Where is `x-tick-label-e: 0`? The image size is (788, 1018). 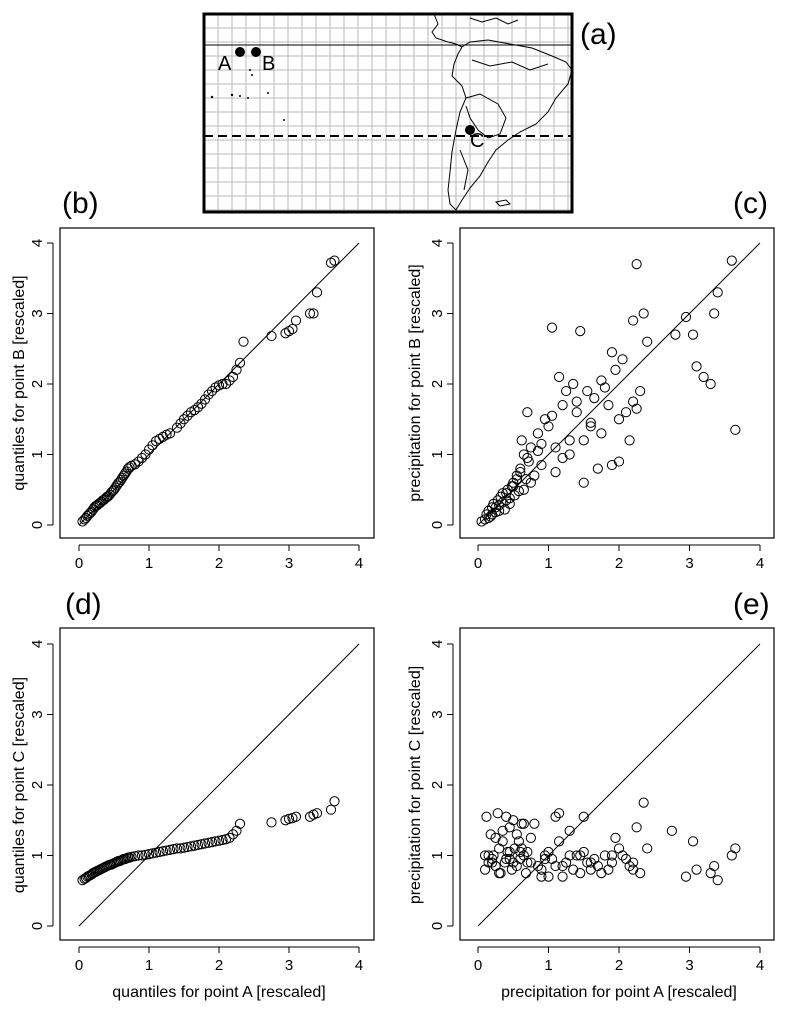
x-tick-label-e: 0 is located at coordinates (478, 965).